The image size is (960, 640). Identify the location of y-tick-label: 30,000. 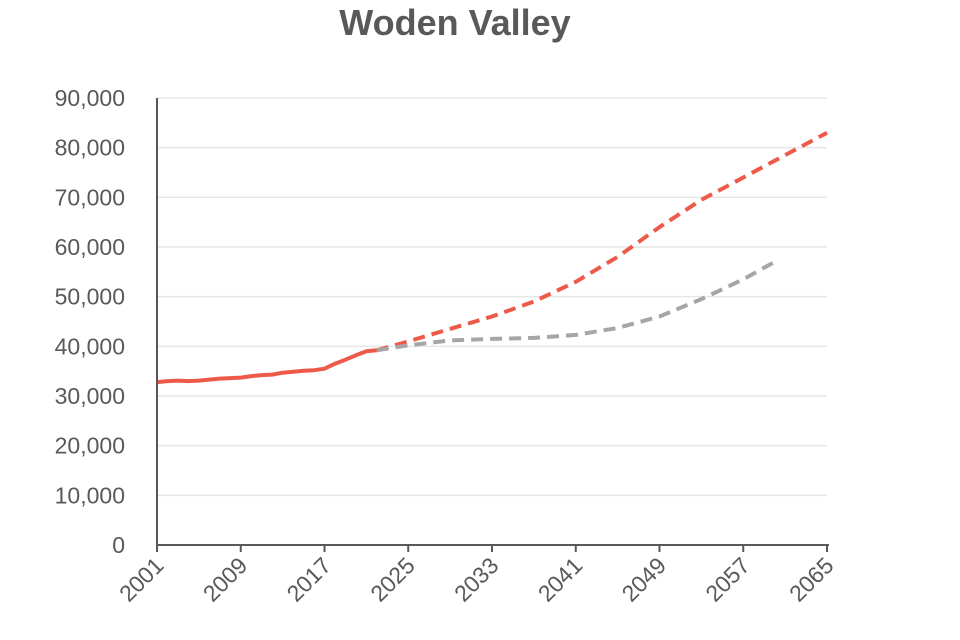
(90, 396).